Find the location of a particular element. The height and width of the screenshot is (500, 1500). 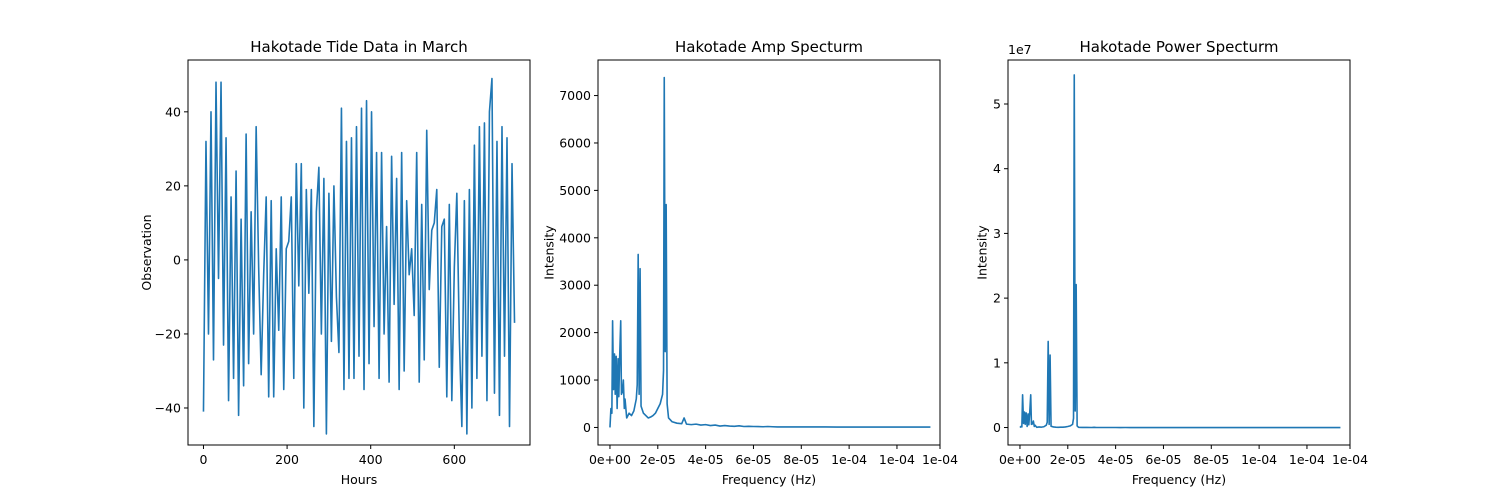

y-tick-label: 40 is located at coordinates (173, 111).